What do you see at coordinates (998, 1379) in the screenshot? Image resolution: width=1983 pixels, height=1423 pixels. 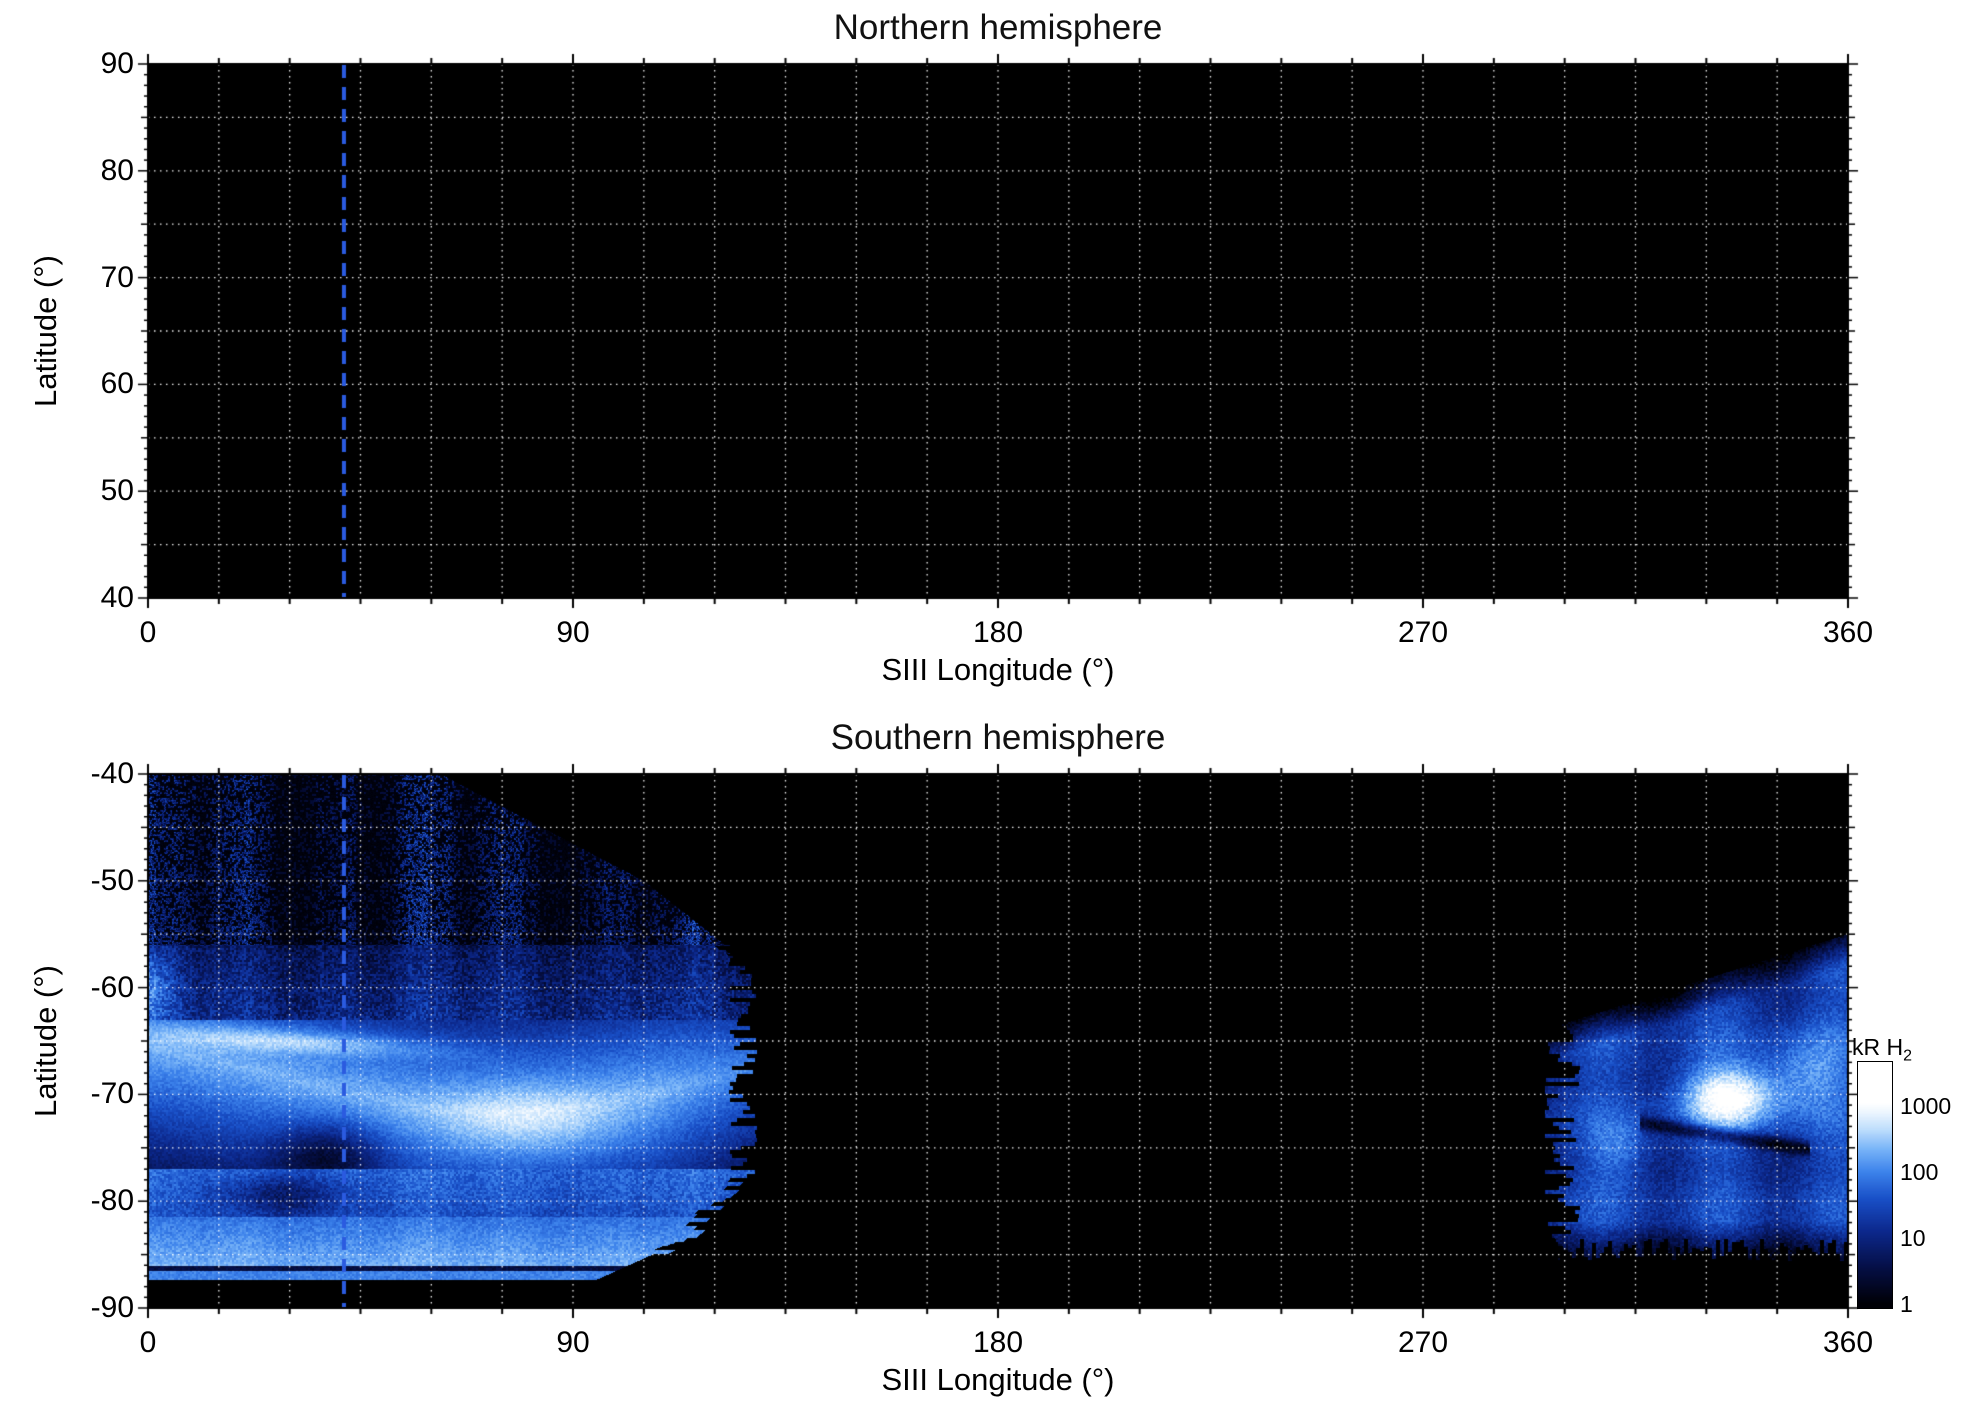 I see `south-xaxis-label: SIII Longitude (°)` at bounding box center [998, 1379].